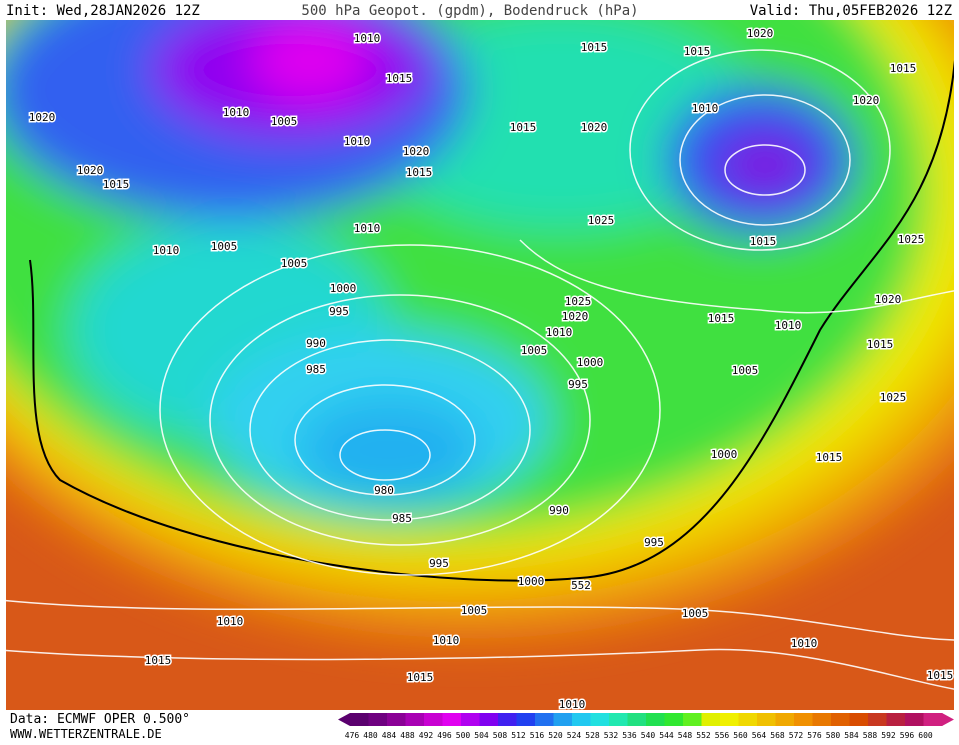 The width and height of the screenshot is (959, 745). Describe the element at coordinates (581, 585) in the screenshot. I see `isobar-label: 552` at that location.